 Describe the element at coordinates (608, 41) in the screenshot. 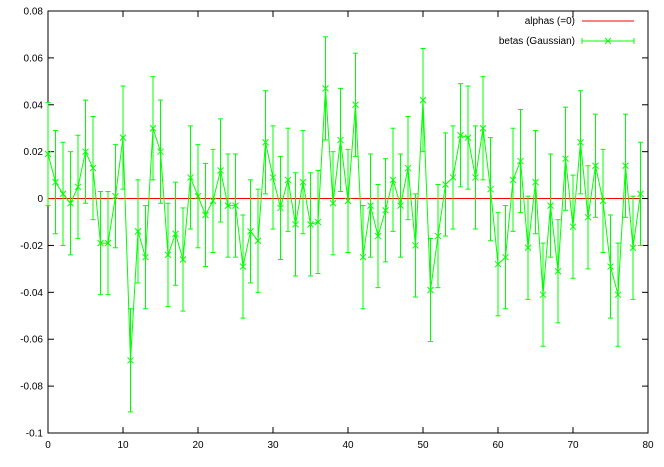

I see `legend-betas-marker` at that location.